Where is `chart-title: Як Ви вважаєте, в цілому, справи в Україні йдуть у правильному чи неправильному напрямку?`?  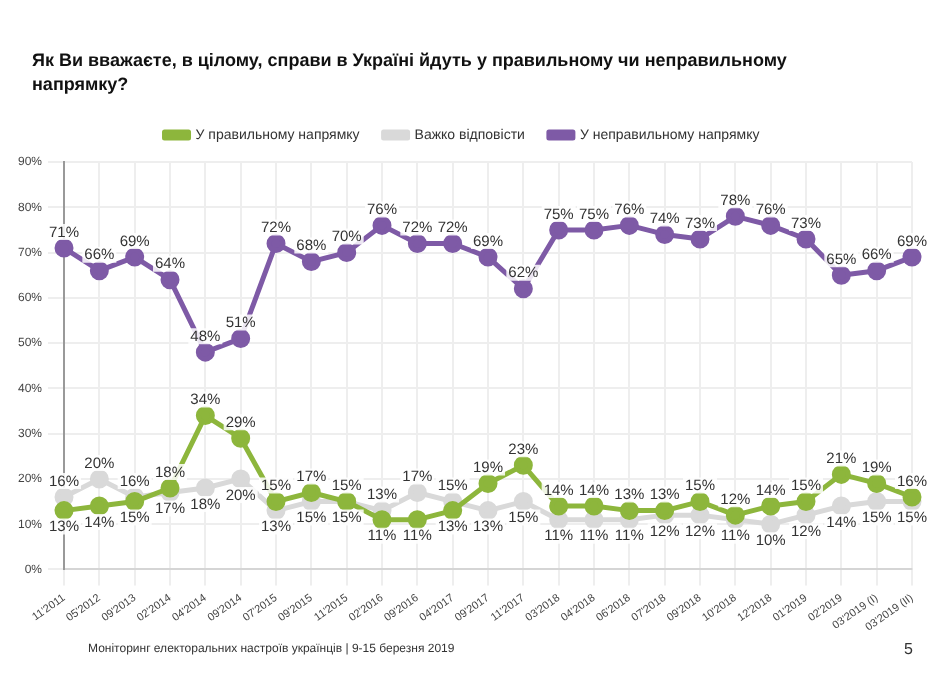
chart-title: Як Ви вважаєте, в цілому, справи в Україні йдуть у правильному чи неправильному напрямку? is located at coordinates (410, 72).